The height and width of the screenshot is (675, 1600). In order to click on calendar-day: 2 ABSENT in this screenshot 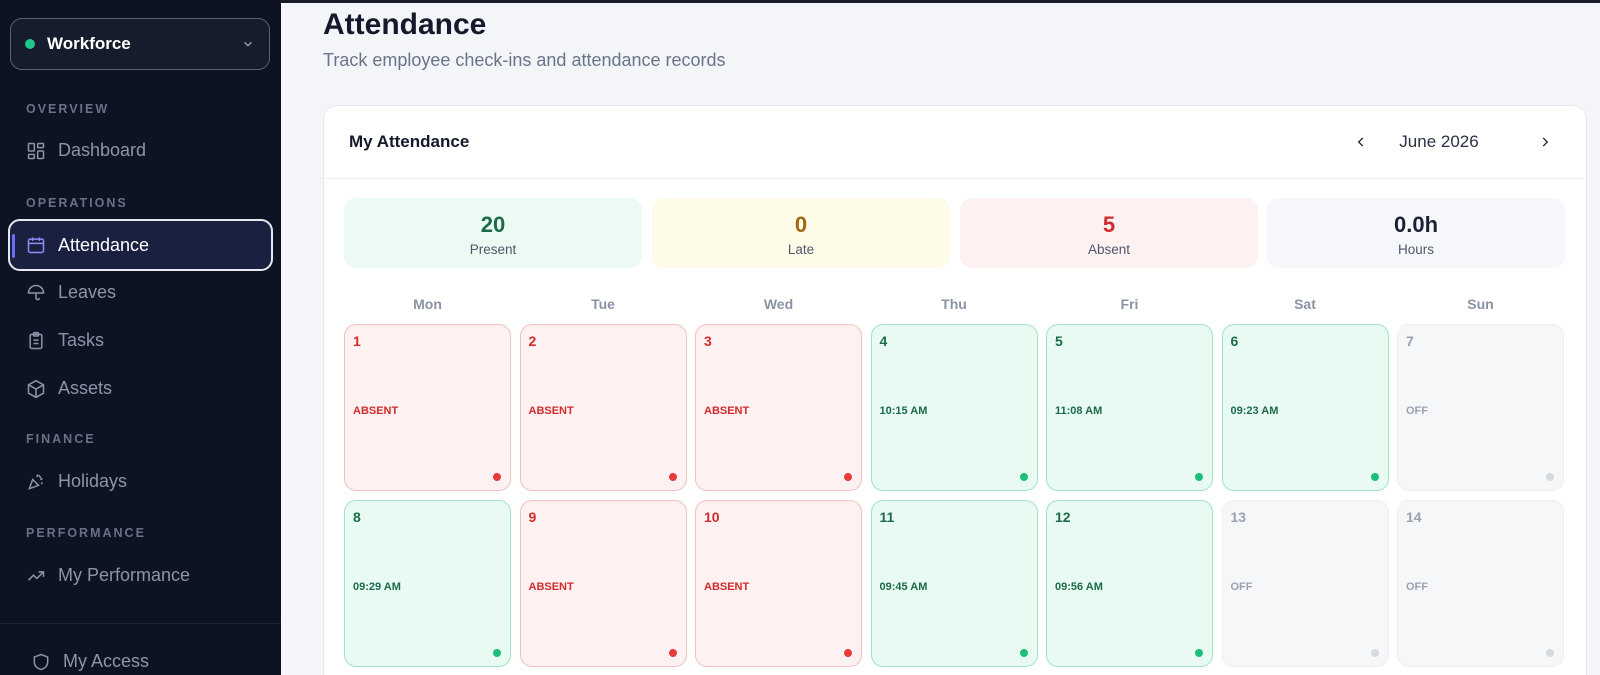, I will do `click(603, 407)`.